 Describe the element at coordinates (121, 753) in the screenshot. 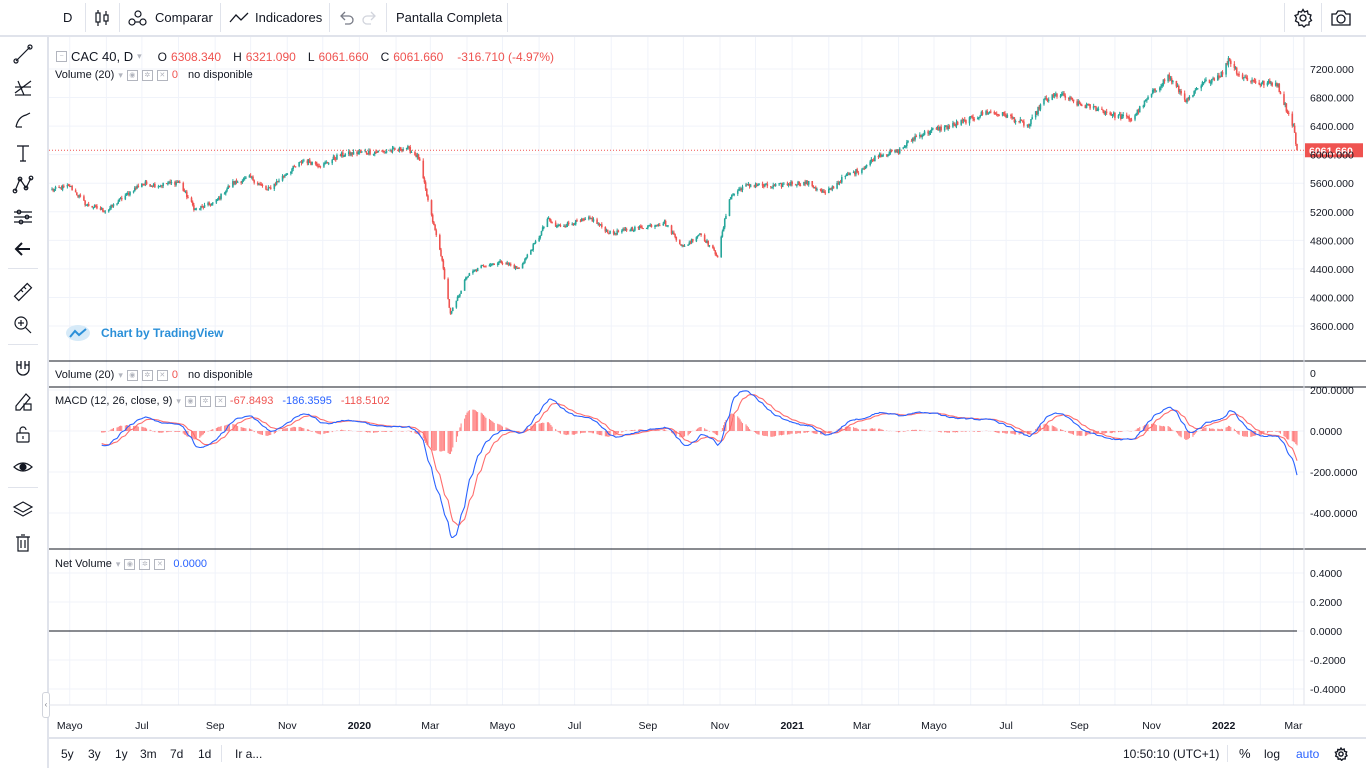

I see `range-1y: 1y` at that location.